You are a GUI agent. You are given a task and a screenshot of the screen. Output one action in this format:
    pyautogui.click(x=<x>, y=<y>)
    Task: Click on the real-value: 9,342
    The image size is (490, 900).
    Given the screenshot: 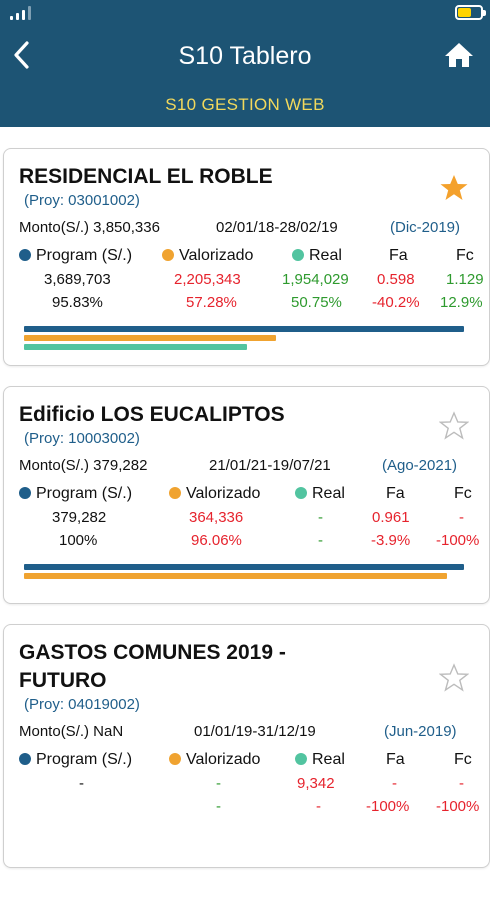 What is the action you would take?
    pyautogui.click(x=316, y=783)
    